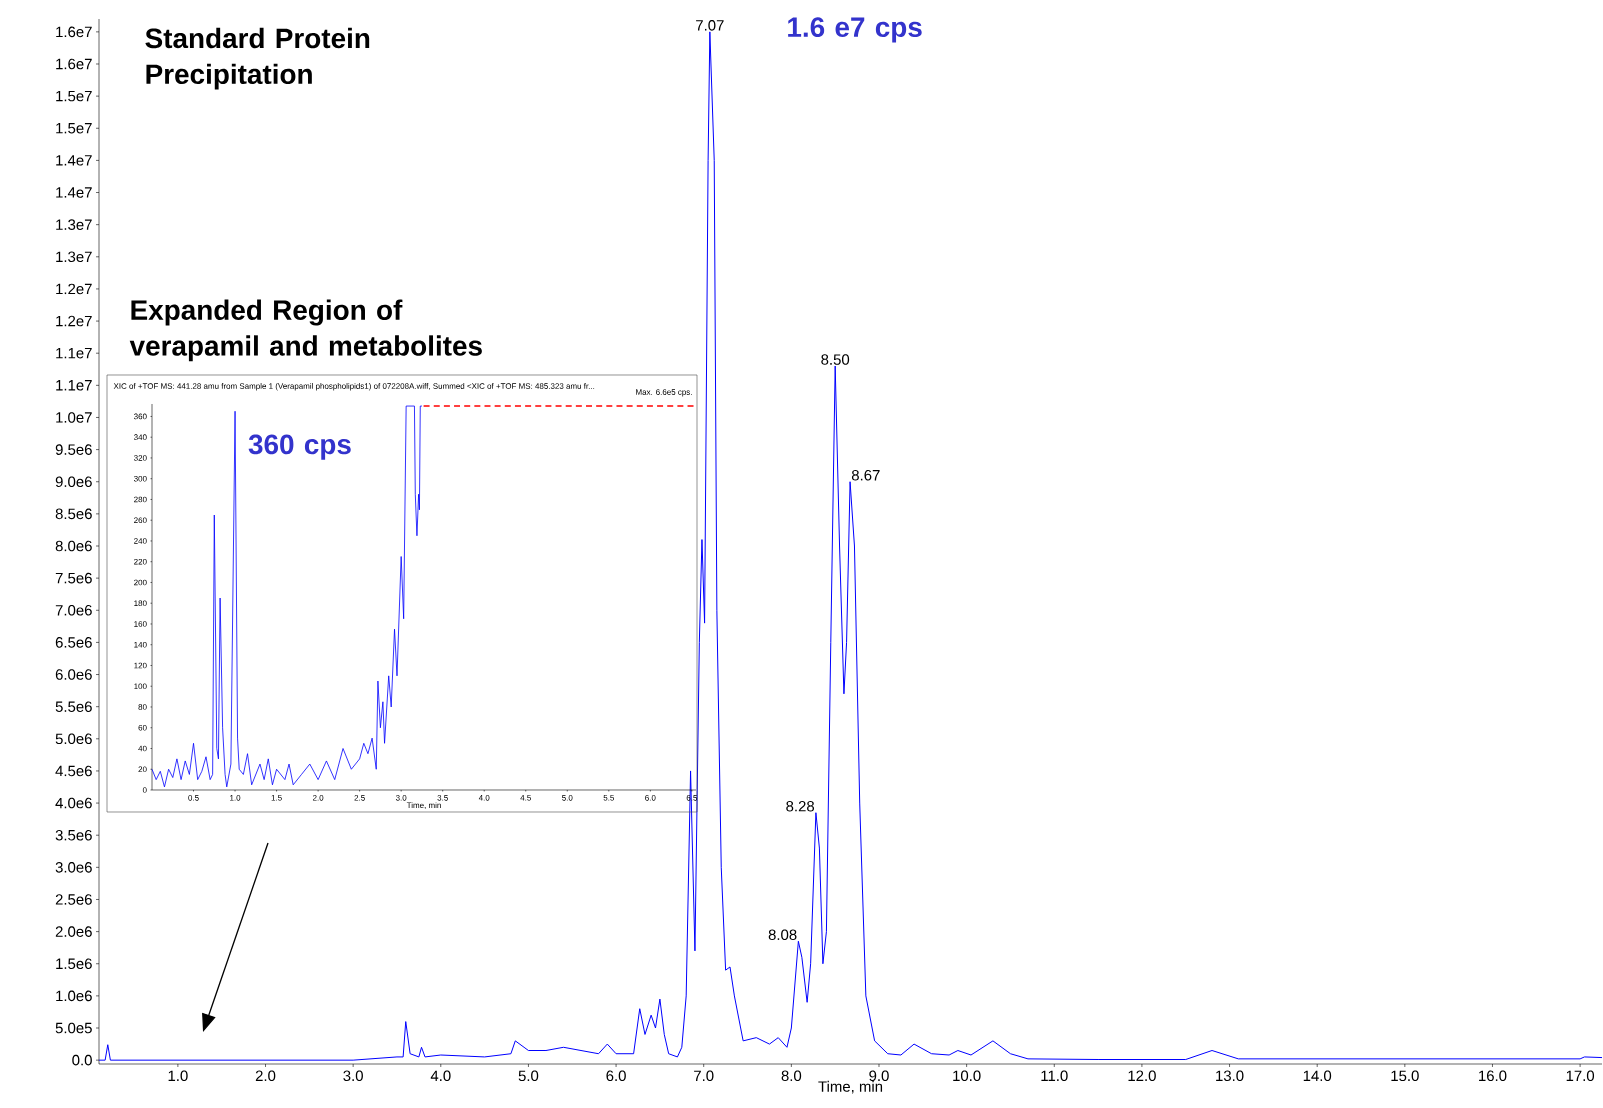  What do you see at coordinates (299, 447) in the screenshot?
I see `annotation: 360 cps` at bounding box center [299, 447].